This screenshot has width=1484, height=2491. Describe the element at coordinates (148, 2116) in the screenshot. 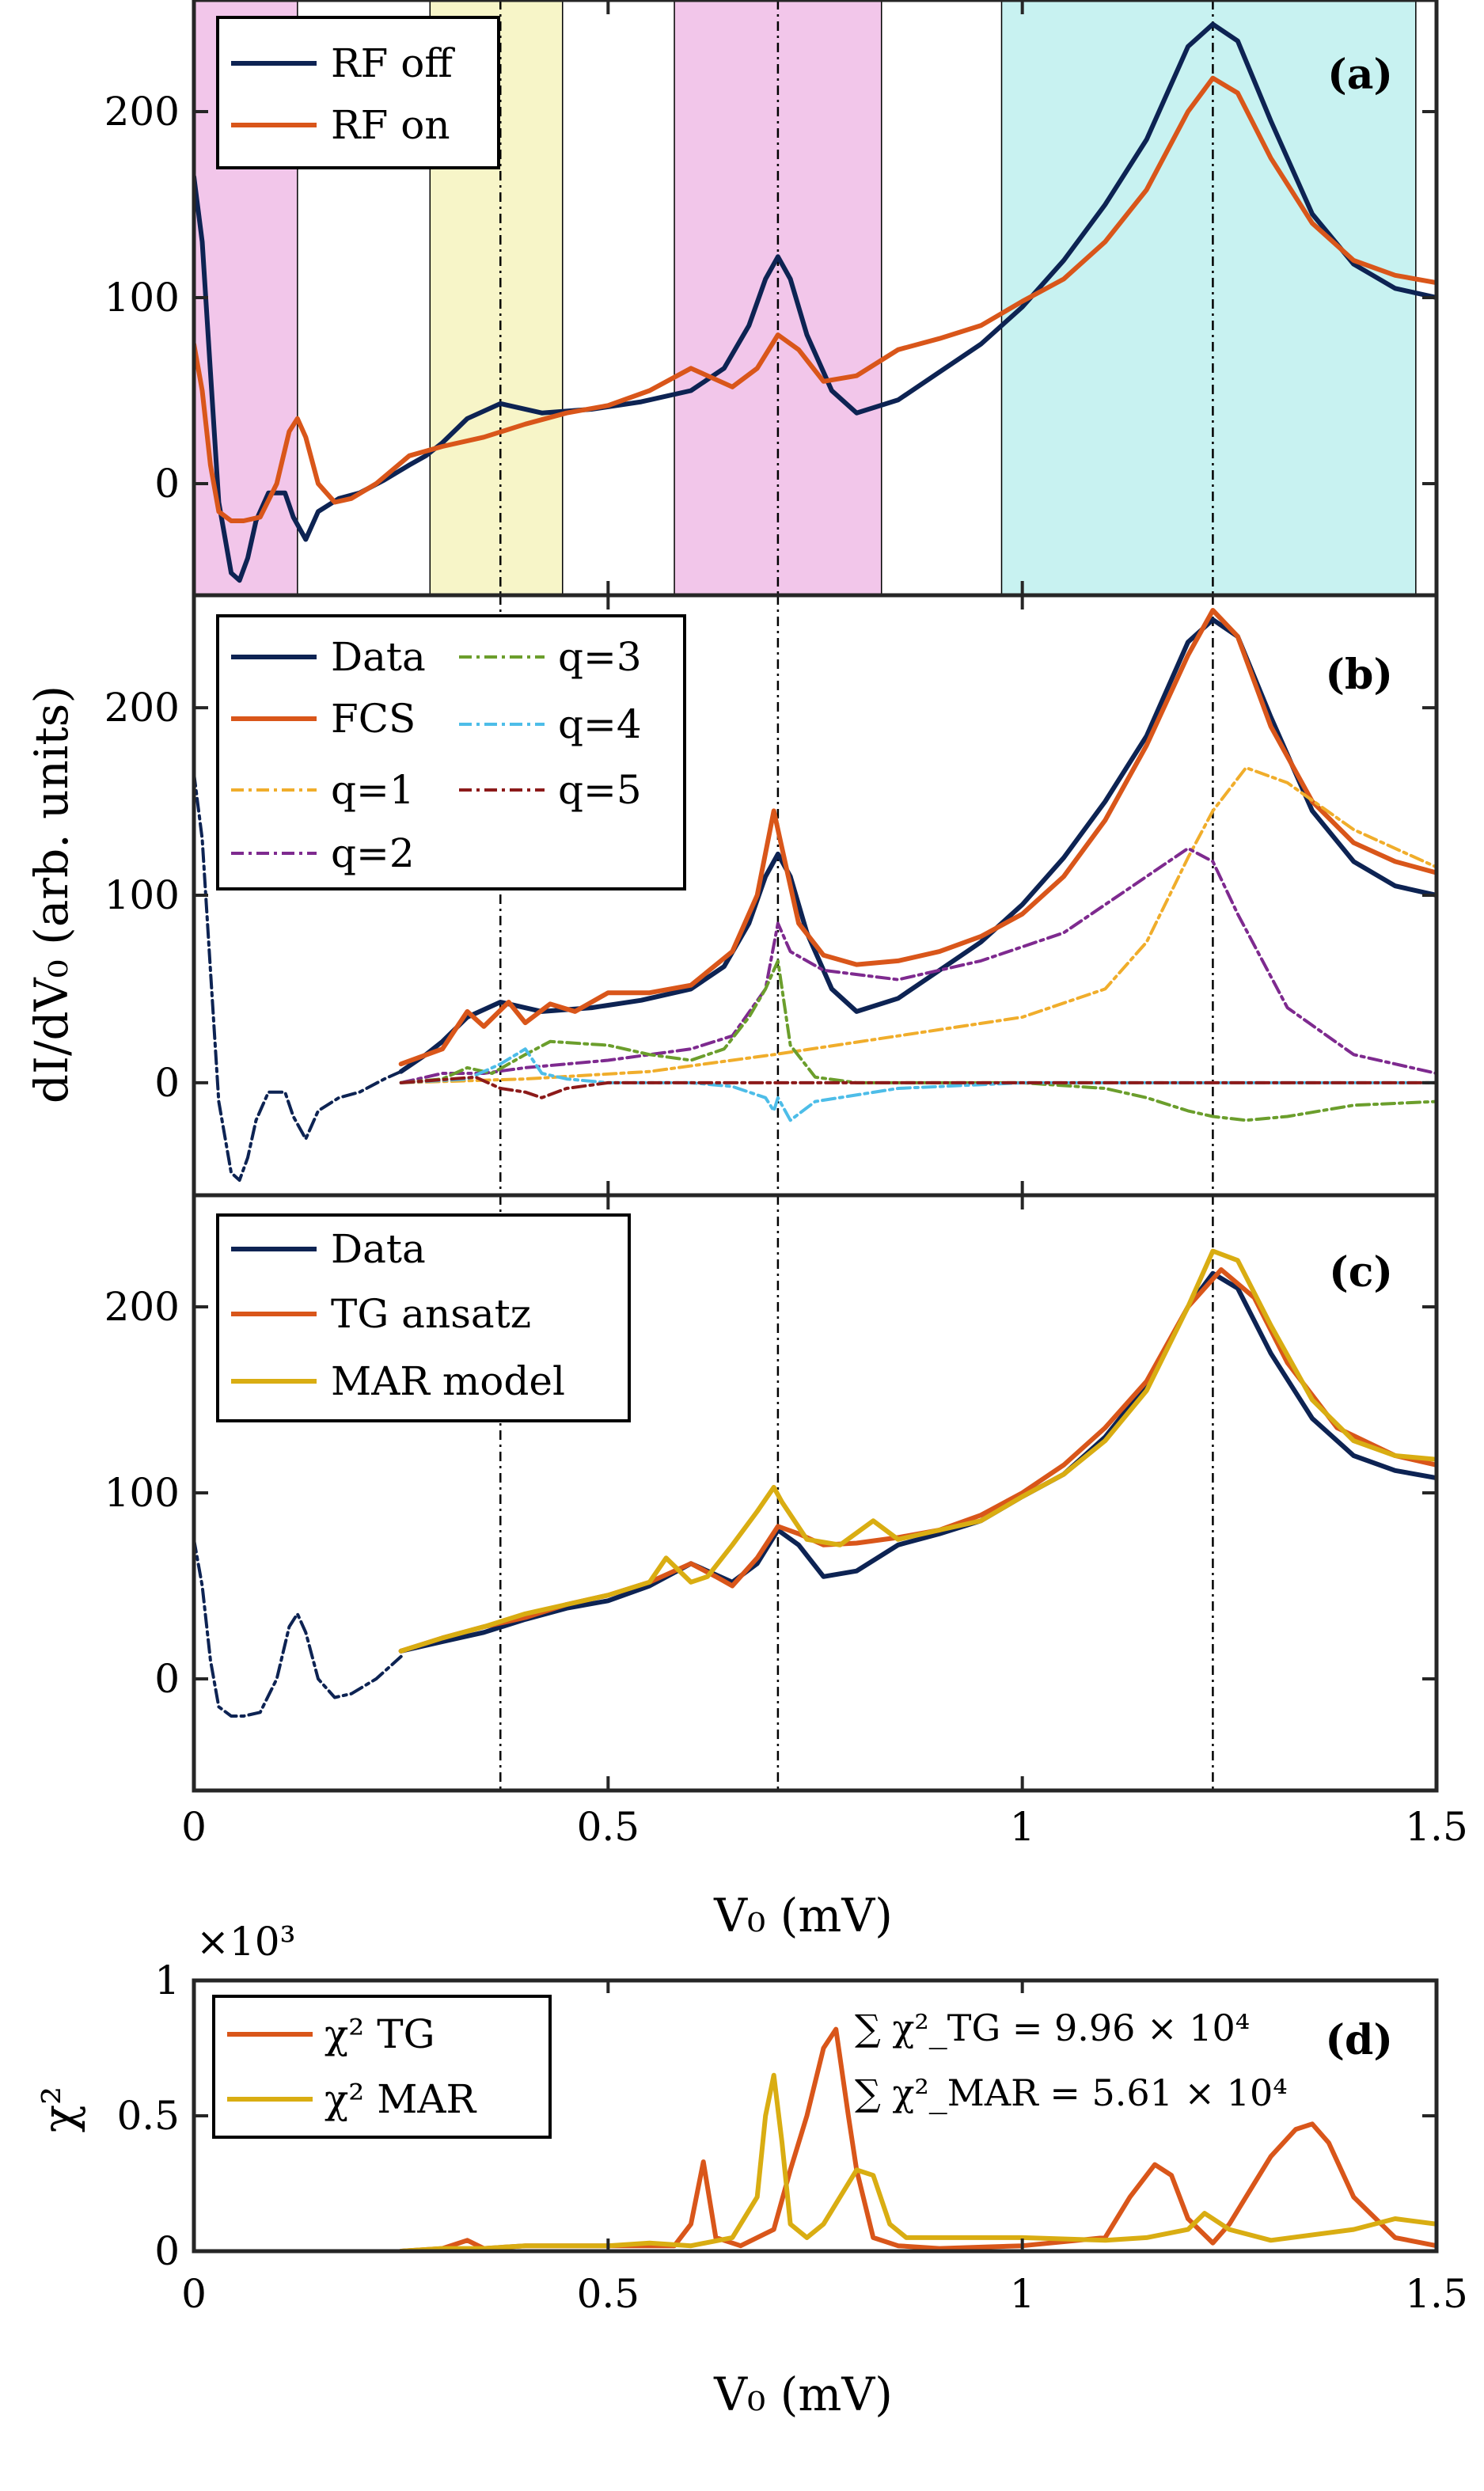

I see `y-tick-label: 0.5` at that location.